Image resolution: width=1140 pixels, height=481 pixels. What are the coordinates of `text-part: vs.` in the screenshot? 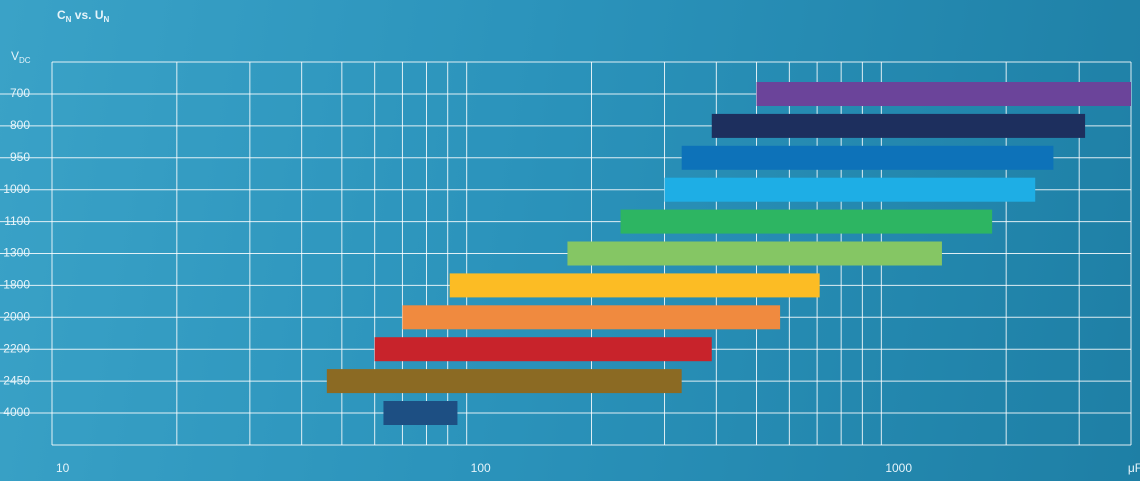 It's located at (82, 15).